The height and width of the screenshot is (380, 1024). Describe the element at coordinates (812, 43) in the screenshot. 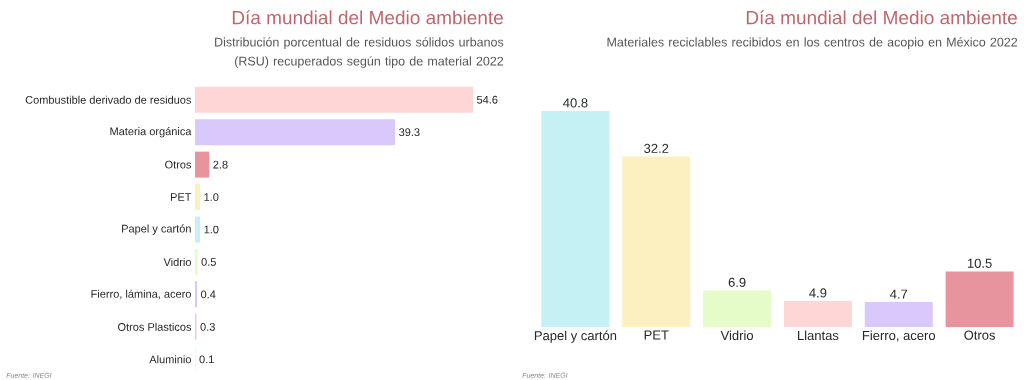

I see `chart-subtitle: Materiales reciclables recibidos en los centros de acopio en México 2022` at that location.